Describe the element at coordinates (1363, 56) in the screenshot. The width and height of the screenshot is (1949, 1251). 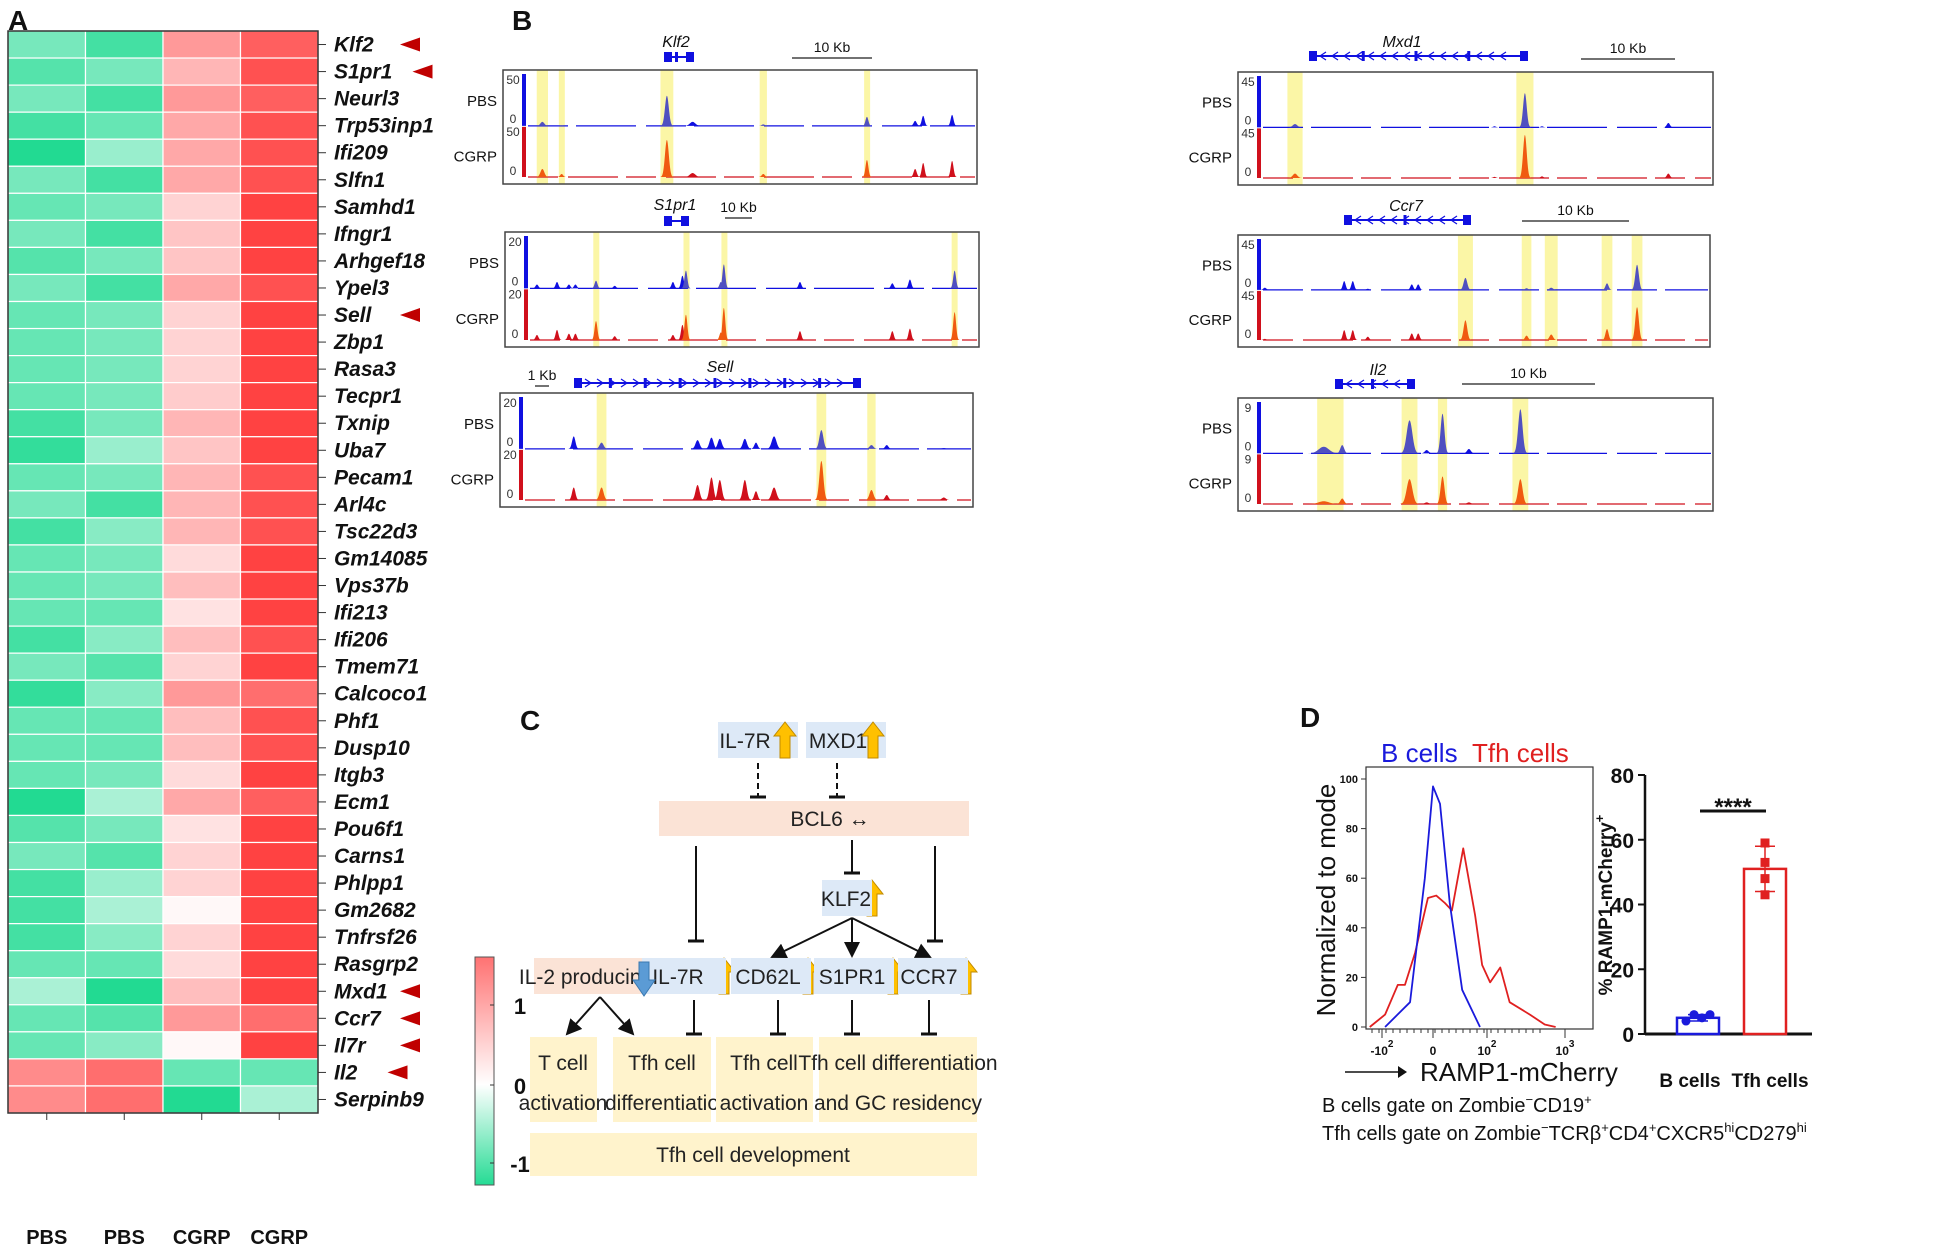
I see `exon` at that location.